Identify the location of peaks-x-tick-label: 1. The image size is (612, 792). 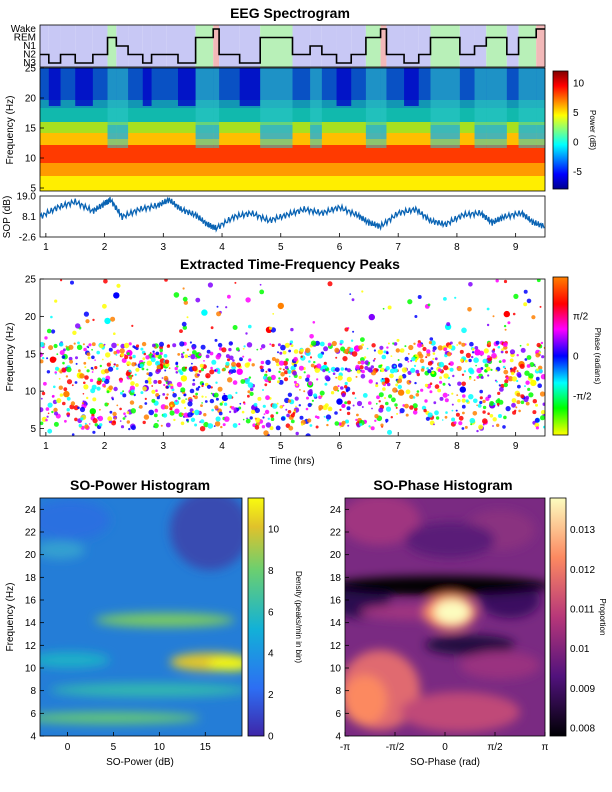
(46, 446).